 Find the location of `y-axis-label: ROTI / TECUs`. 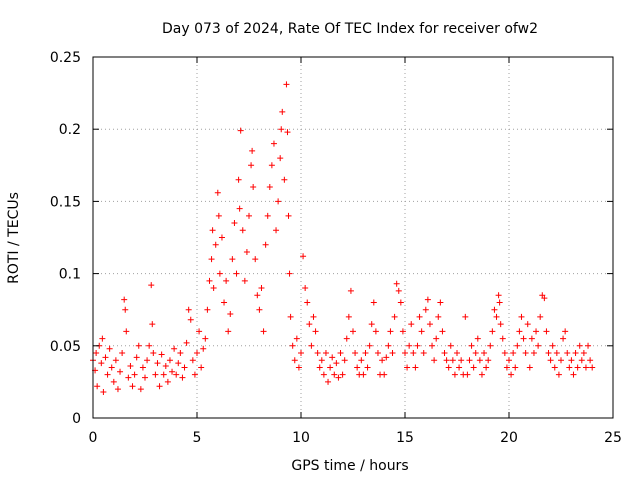

y-axis-label: ROTI / TECUs is located at coordinates (14, 238).